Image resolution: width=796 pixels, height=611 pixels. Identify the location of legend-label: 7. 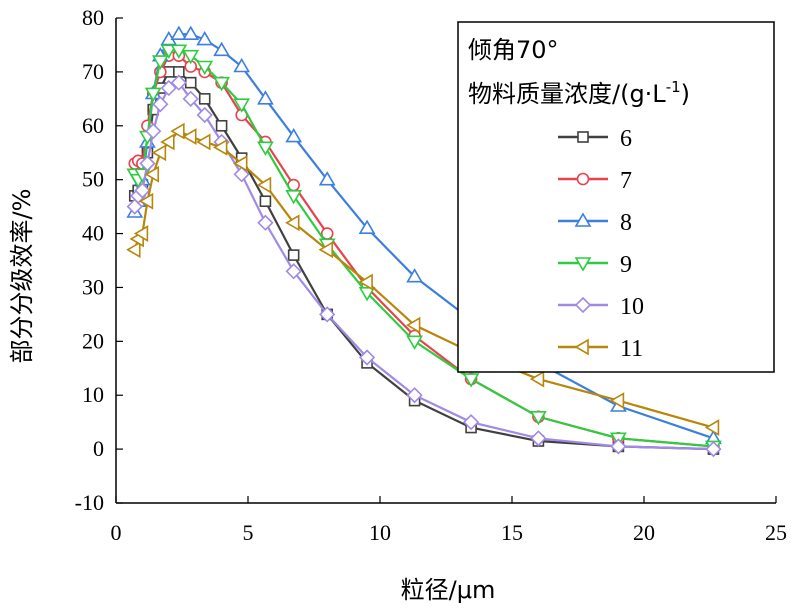
(626, 181).